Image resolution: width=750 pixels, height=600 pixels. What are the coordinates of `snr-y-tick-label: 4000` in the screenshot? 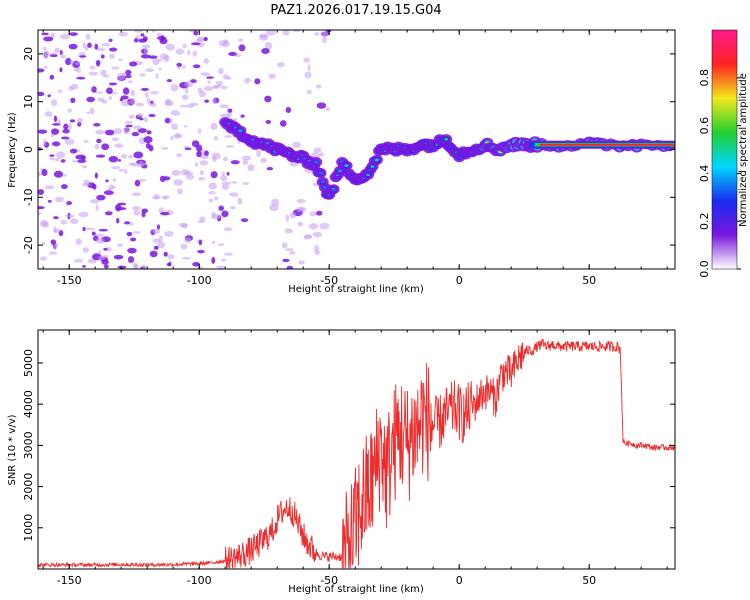 It's located at (28, 404).